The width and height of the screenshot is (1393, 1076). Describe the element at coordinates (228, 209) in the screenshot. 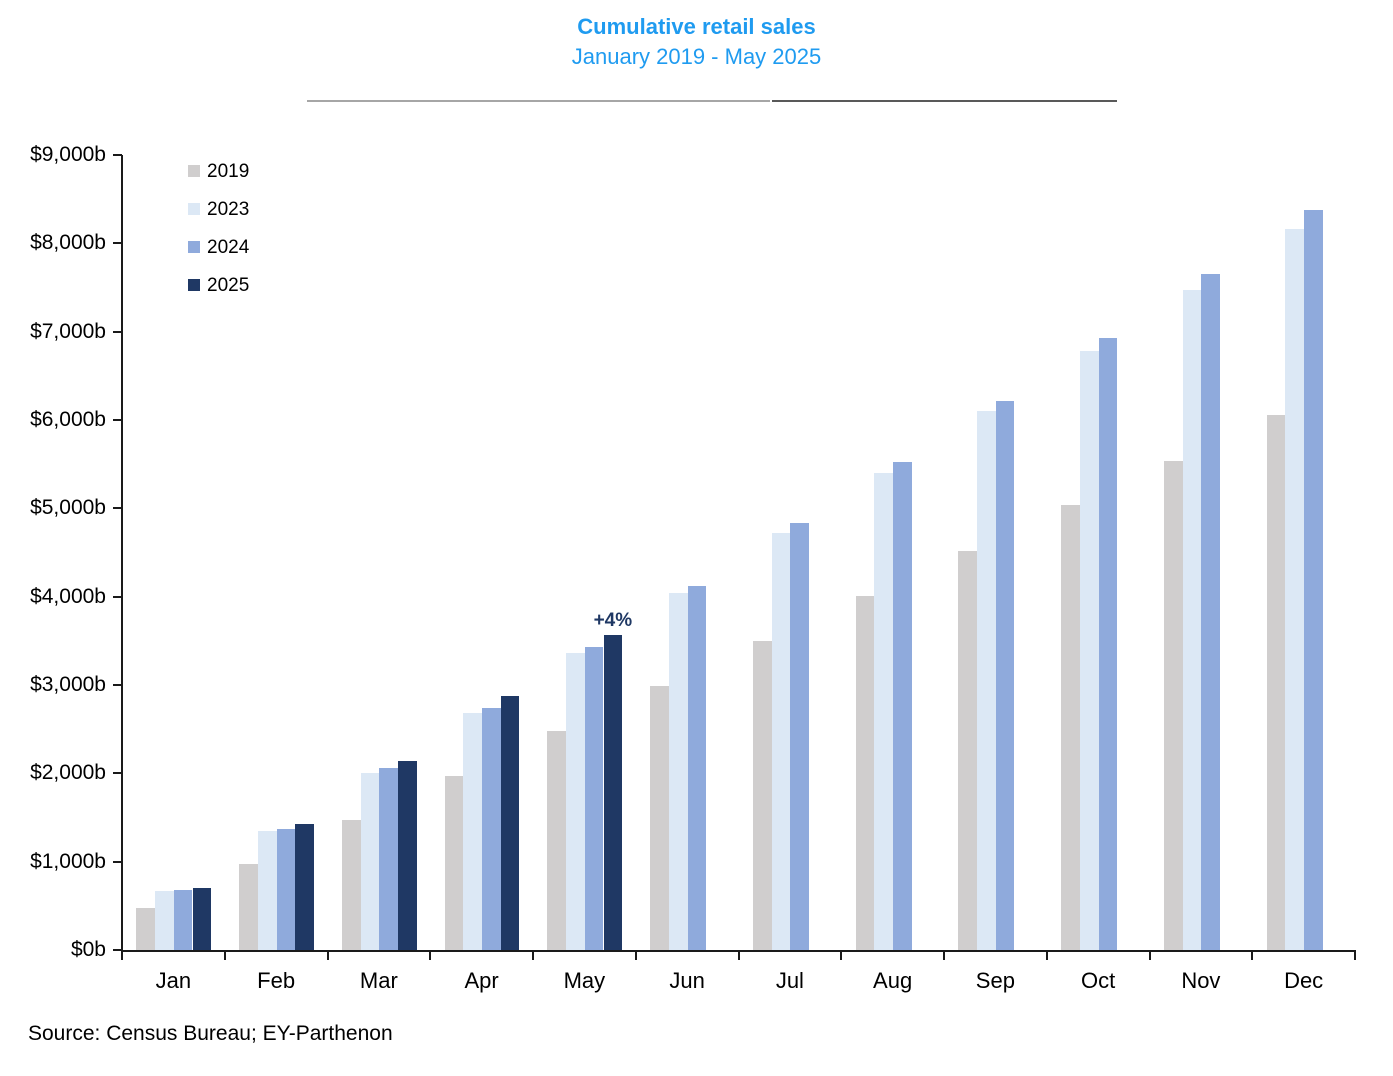

I see `legend-label-2023: 2023` at that location.